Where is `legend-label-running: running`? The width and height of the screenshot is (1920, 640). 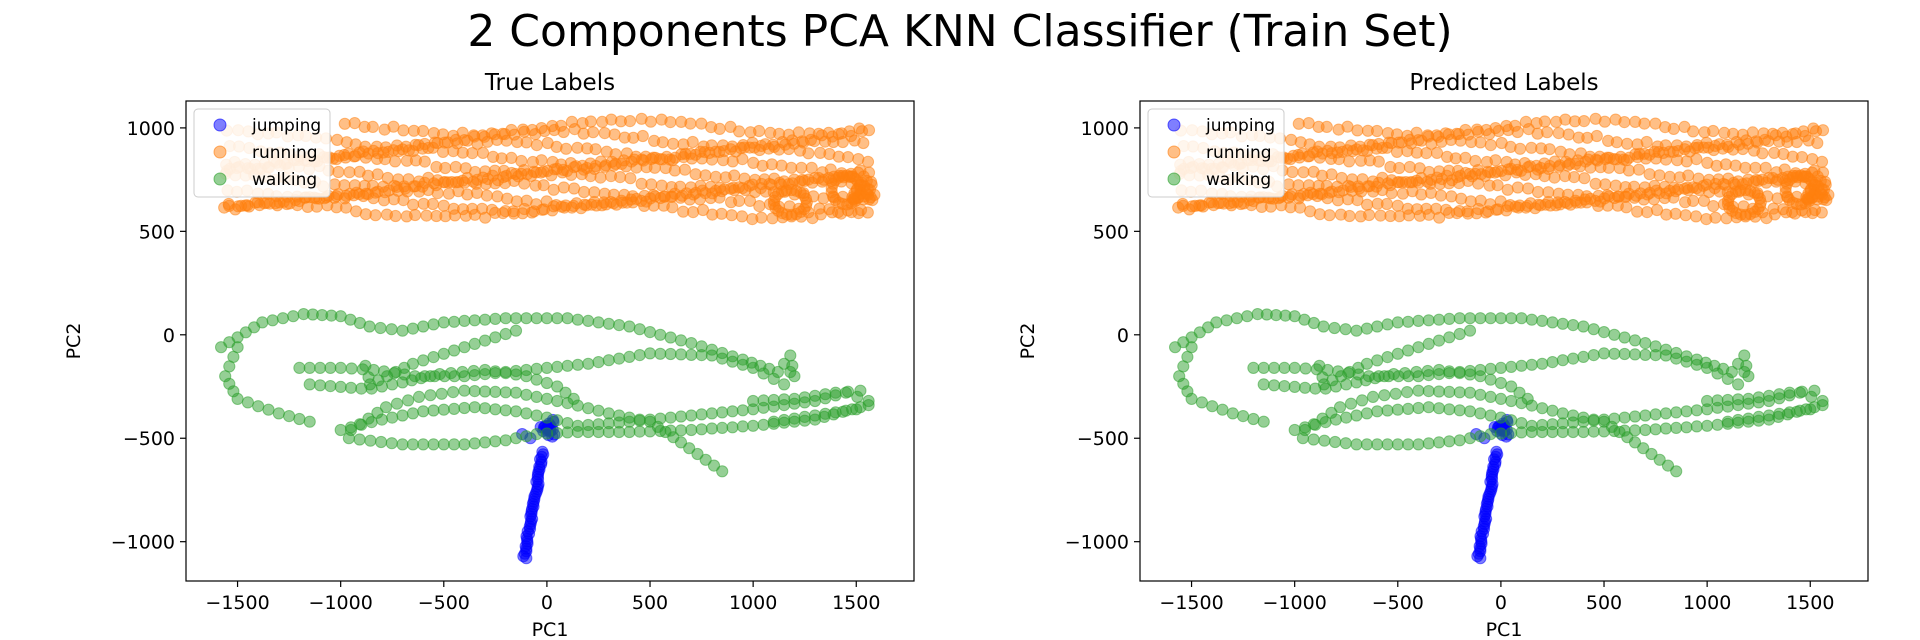
legend-label-running: running is located at coordinates (1239, 153).